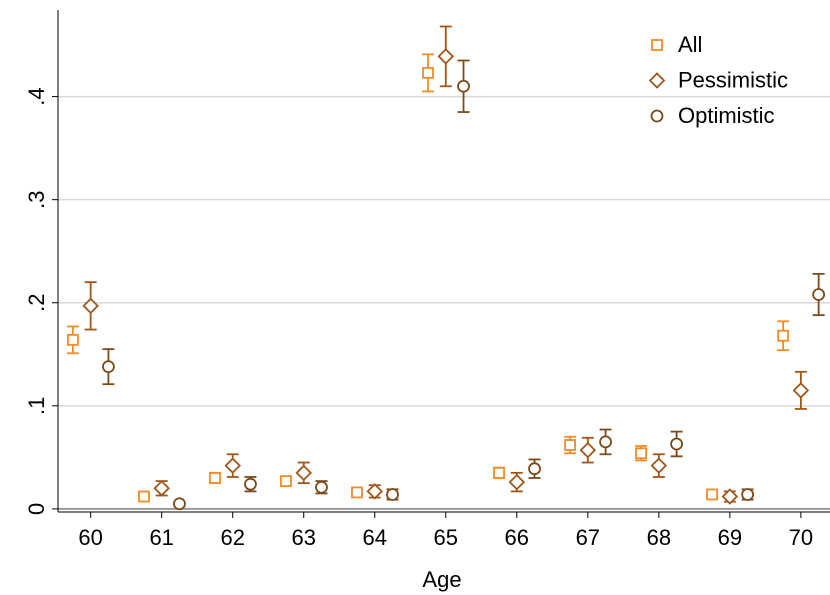  I want to click on y-tick-label: .4, so click(36, 96).